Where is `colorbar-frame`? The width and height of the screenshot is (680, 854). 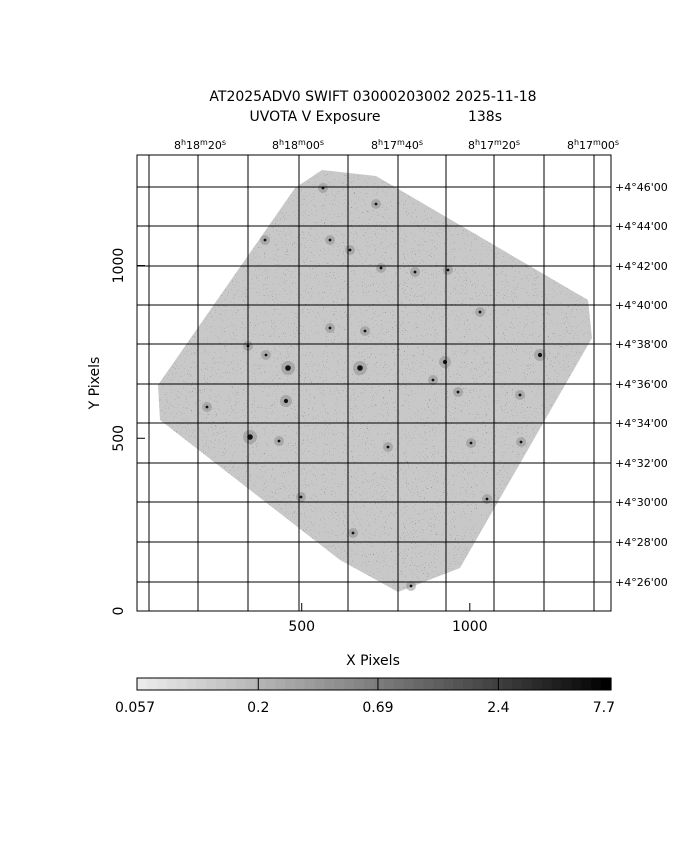
colorbar-frame is located at coordinates (374, 684).